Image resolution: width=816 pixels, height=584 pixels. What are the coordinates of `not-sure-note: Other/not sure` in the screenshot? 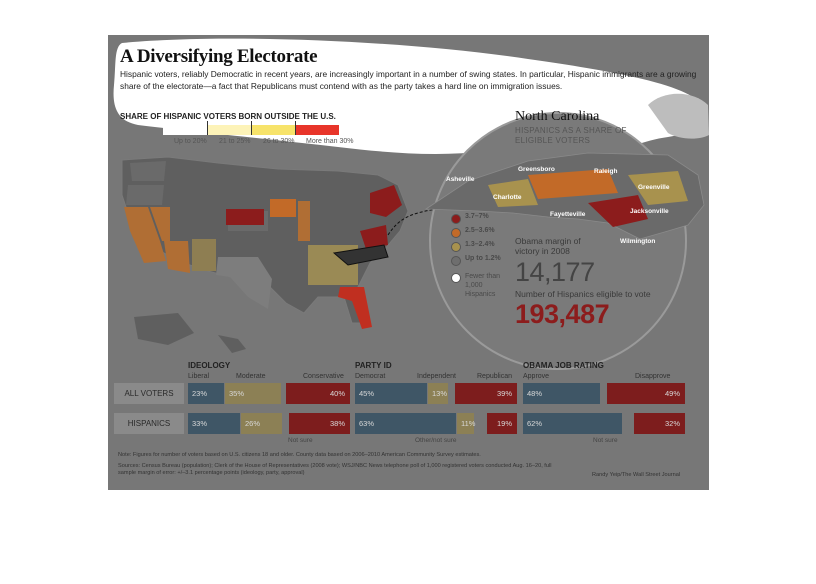 It's located at (436, 440).